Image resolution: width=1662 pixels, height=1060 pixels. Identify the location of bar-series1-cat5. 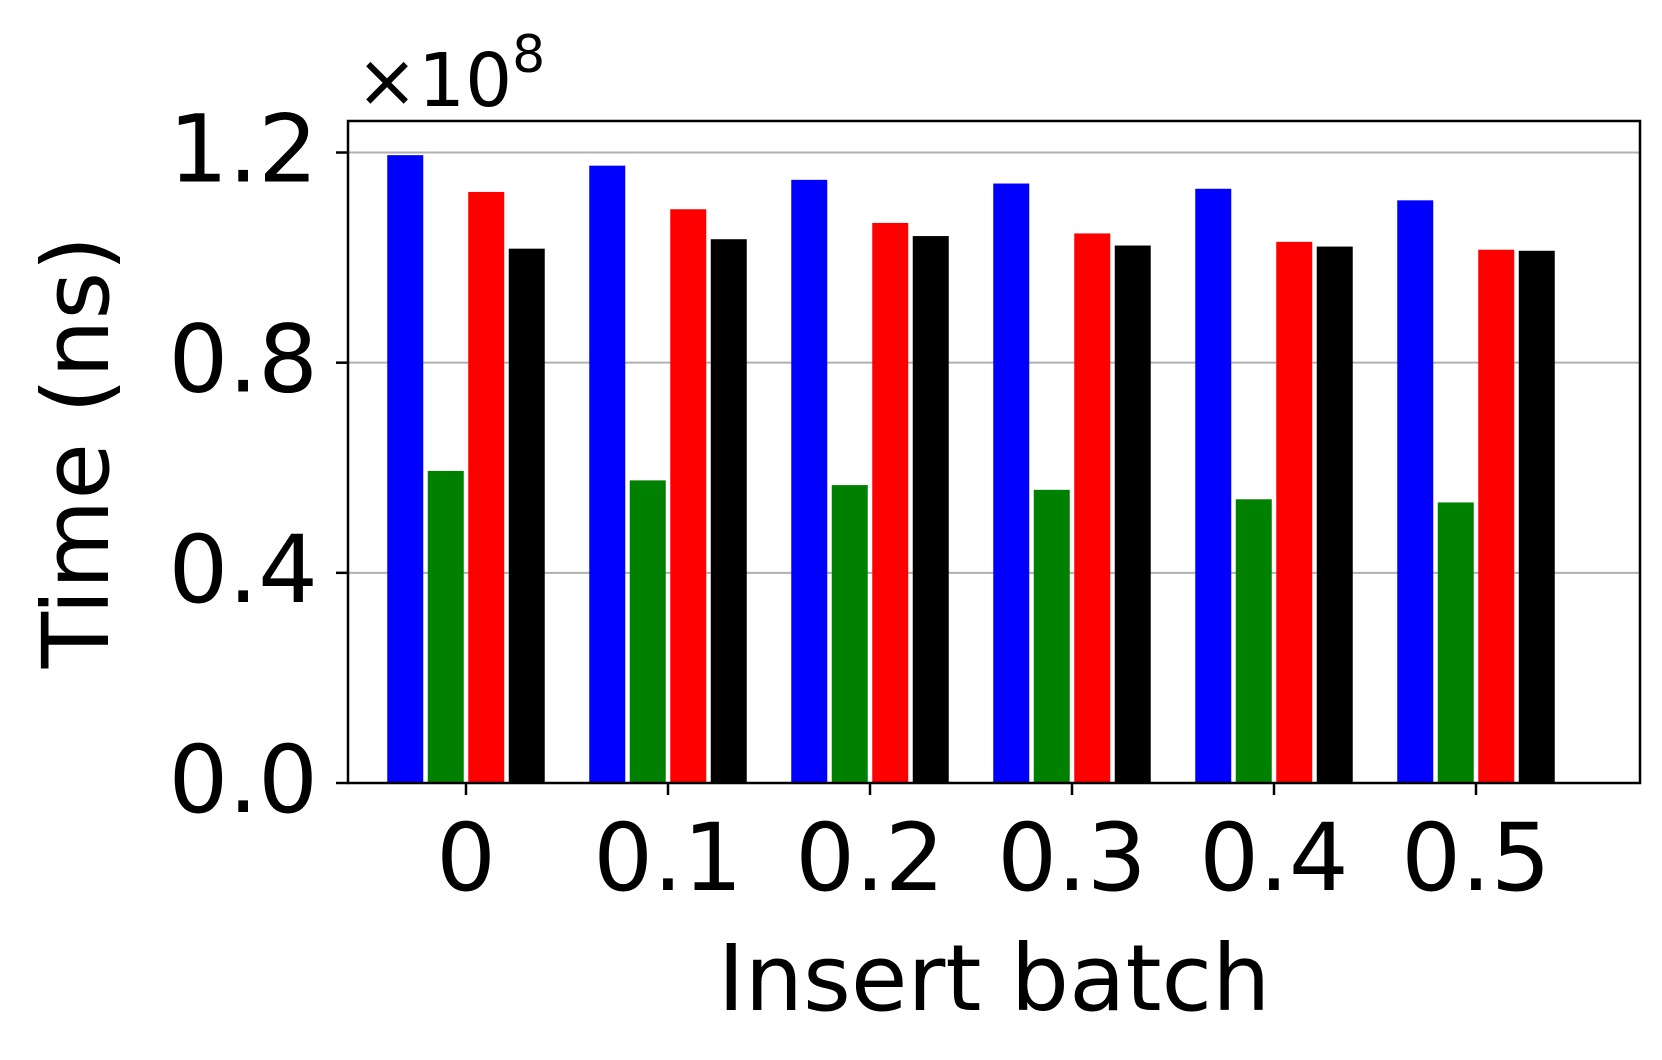
(1415, 492).